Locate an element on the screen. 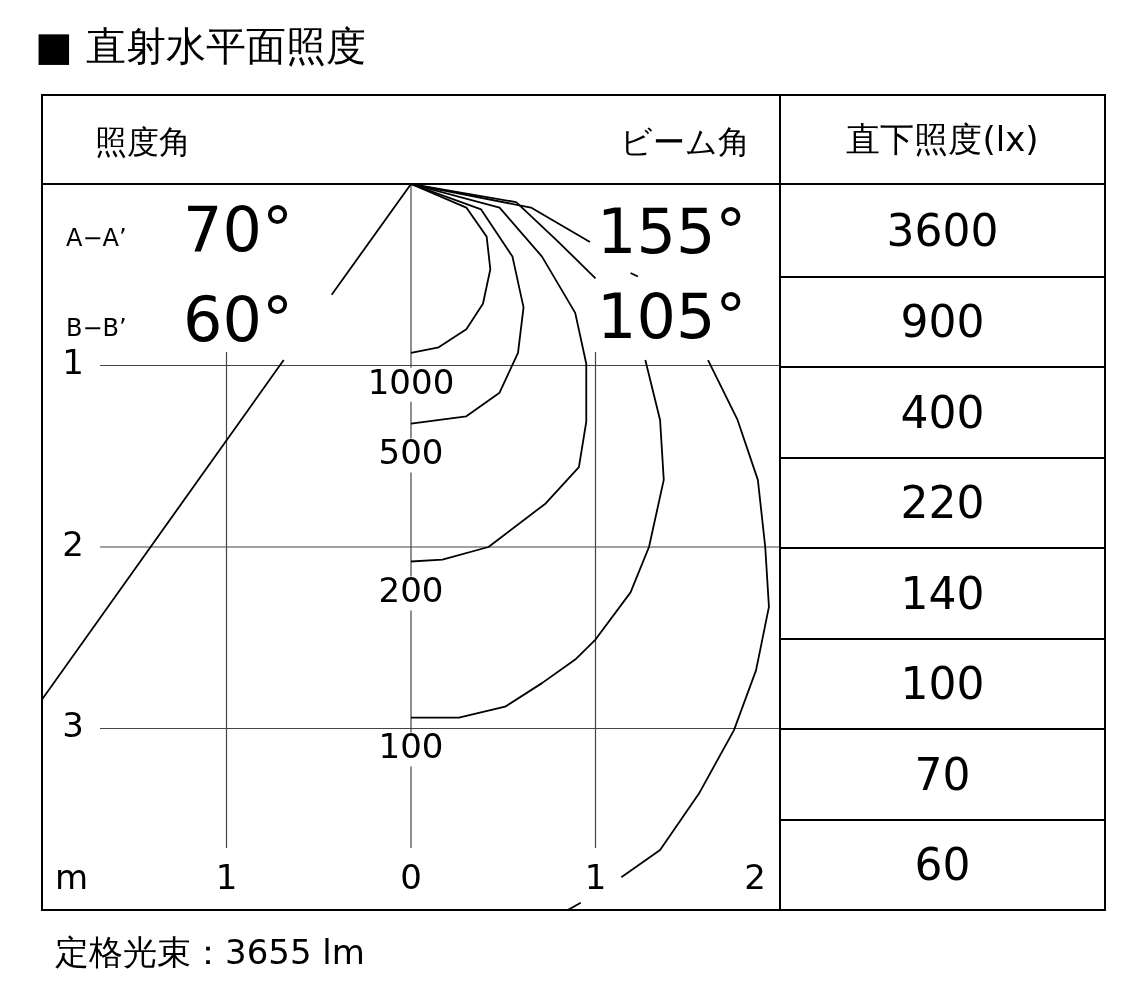  text: 60 is located at coordinates (942, 863).